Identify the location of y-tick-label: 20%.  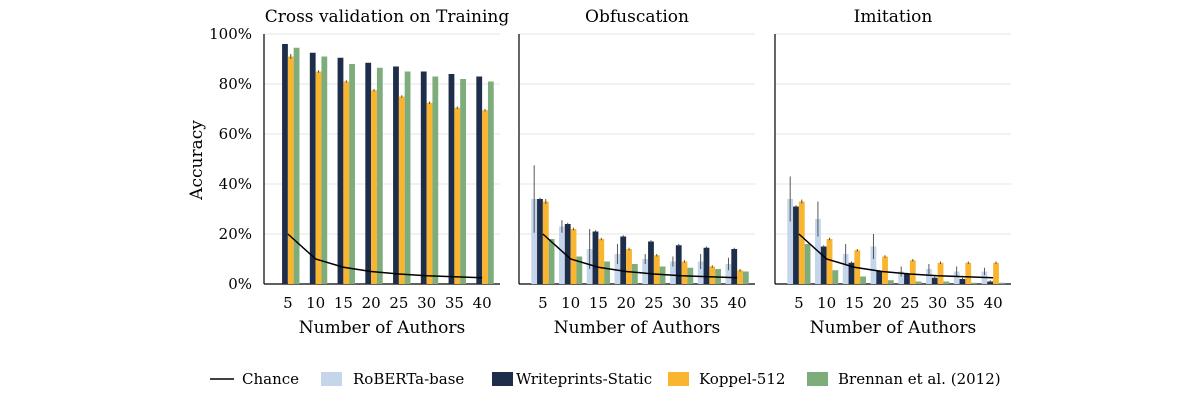
(235, 234).